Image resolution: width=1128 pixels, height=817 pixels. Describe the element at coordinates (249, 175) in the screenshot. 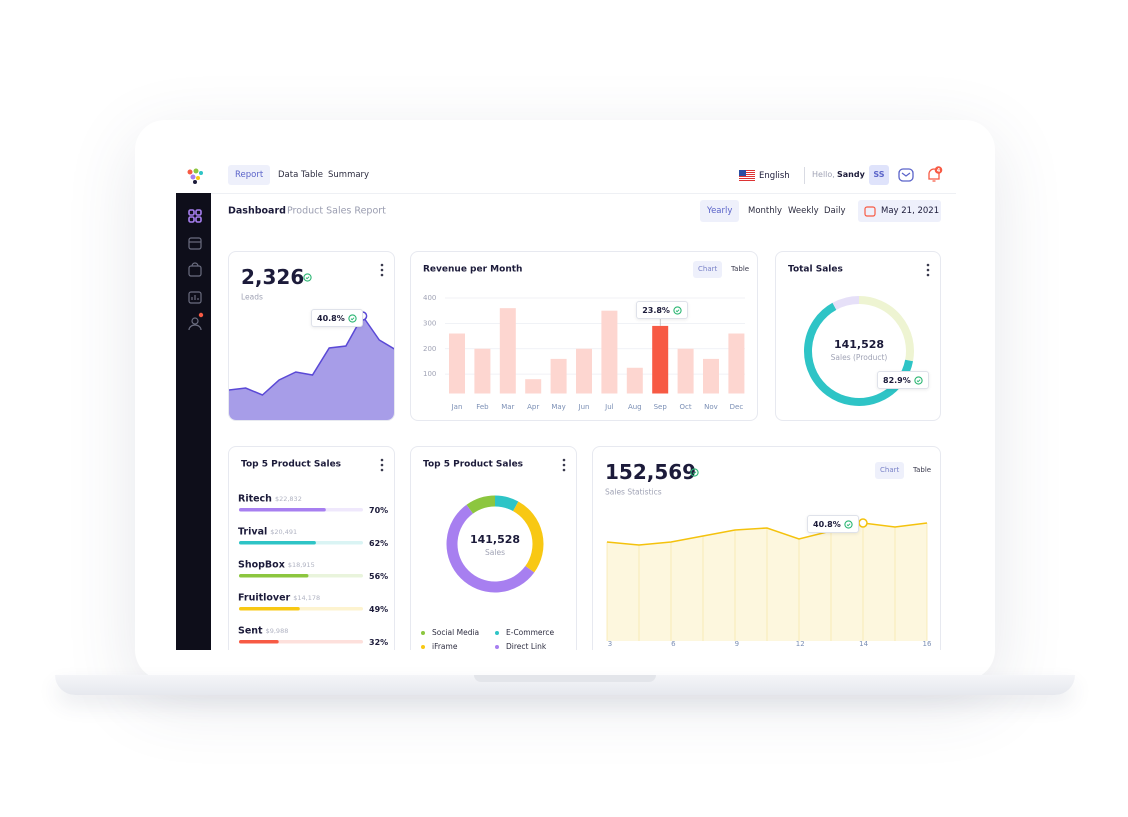

I see `nav-tab: Report` at that location.